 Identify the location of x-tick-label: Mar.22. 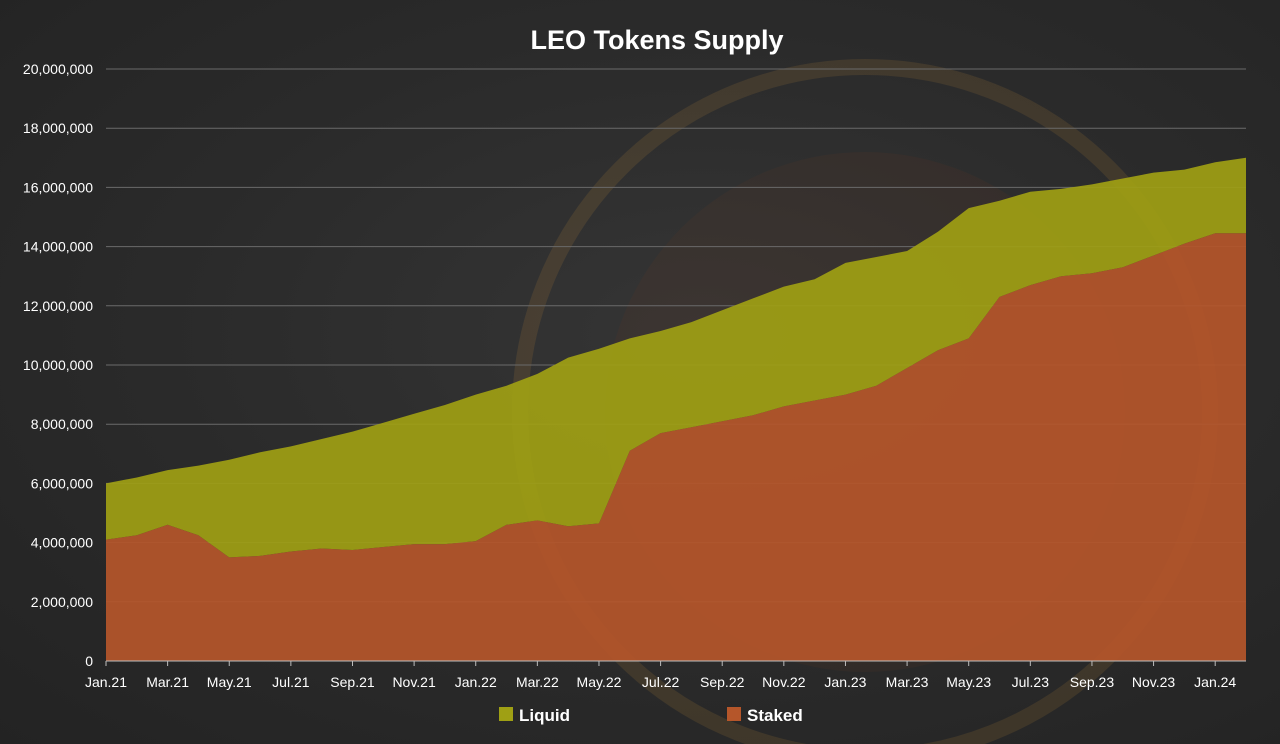
(537, 682).